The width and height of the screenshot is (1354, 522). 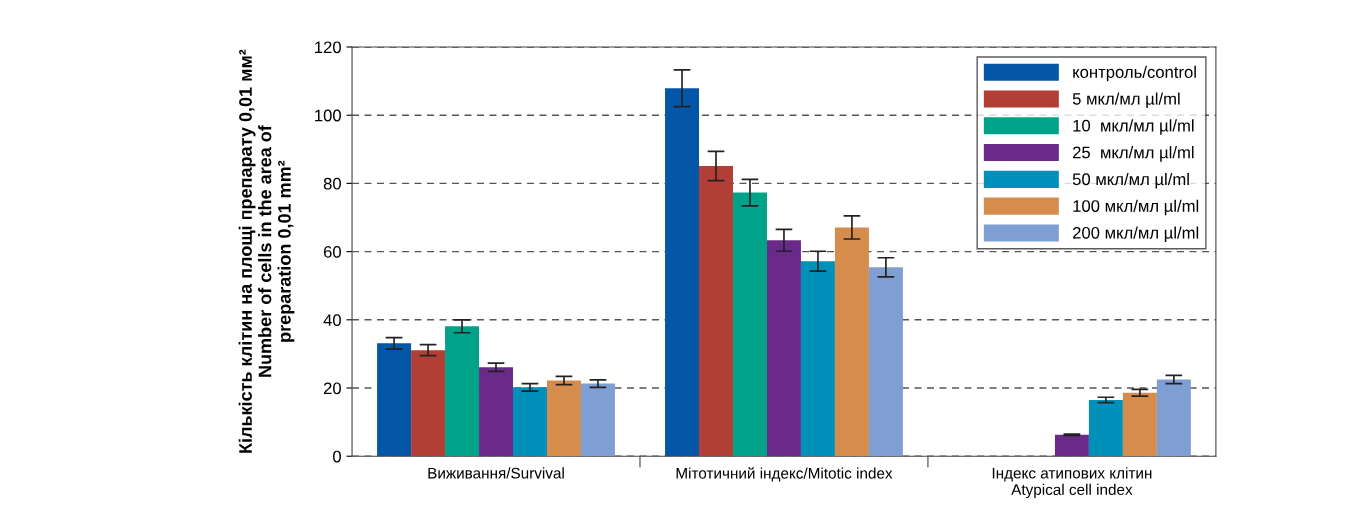 I want to click on legend-label: 10 мкл/мл µl/ml, so click(x=1133, y=127).